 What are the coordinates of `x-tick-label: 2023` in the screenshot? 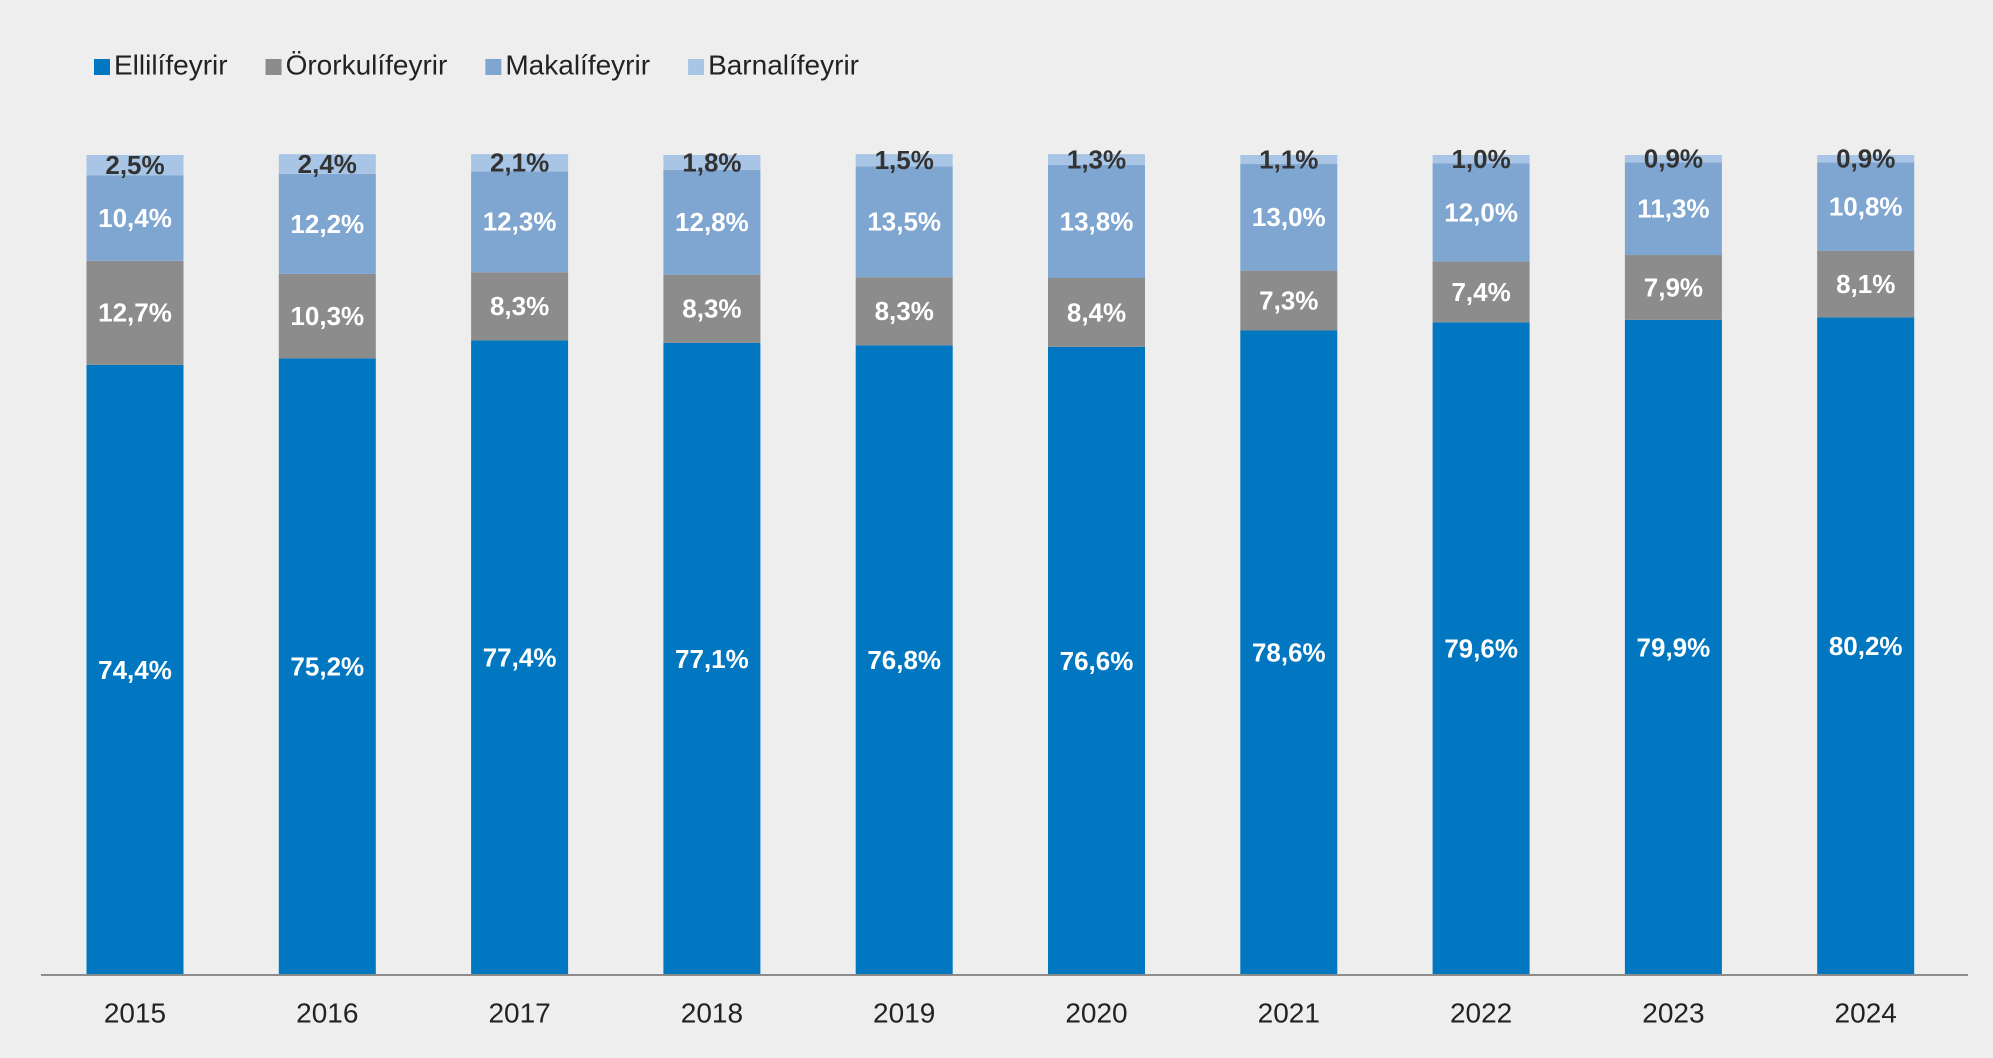 It's located at (1673, 1012).